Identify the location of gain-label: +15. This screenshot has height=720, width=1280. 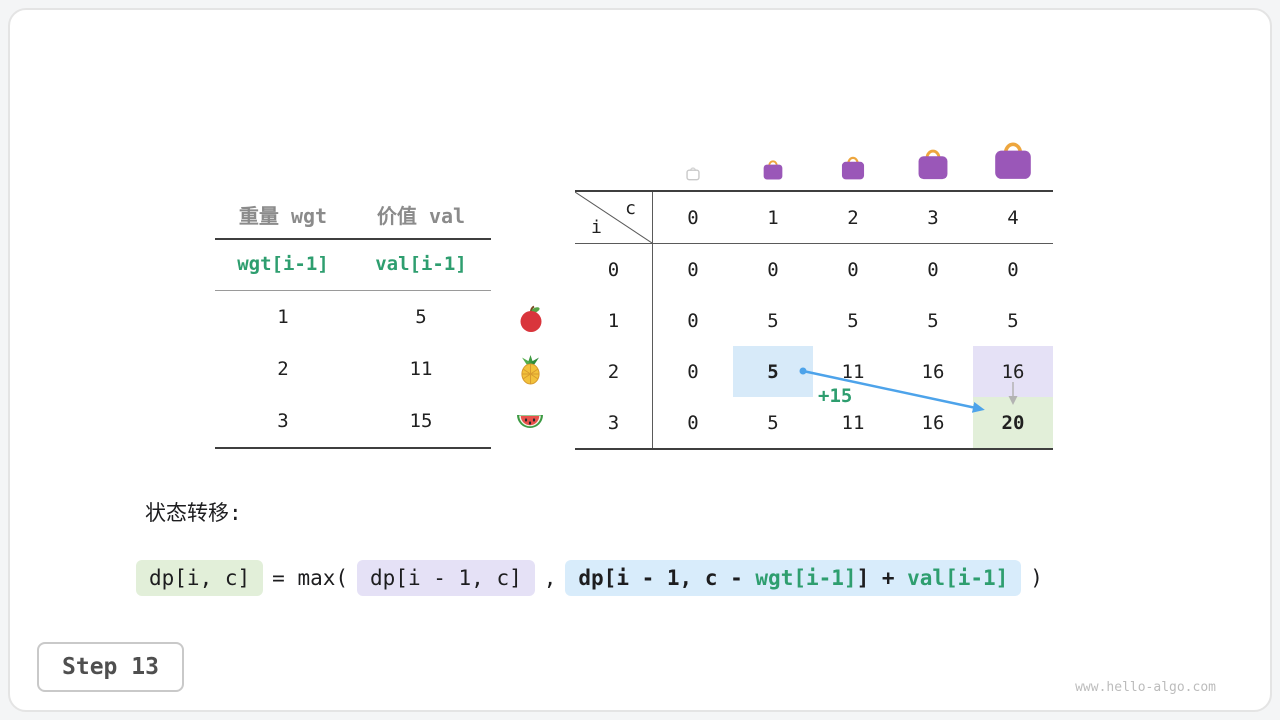
(835, 396).